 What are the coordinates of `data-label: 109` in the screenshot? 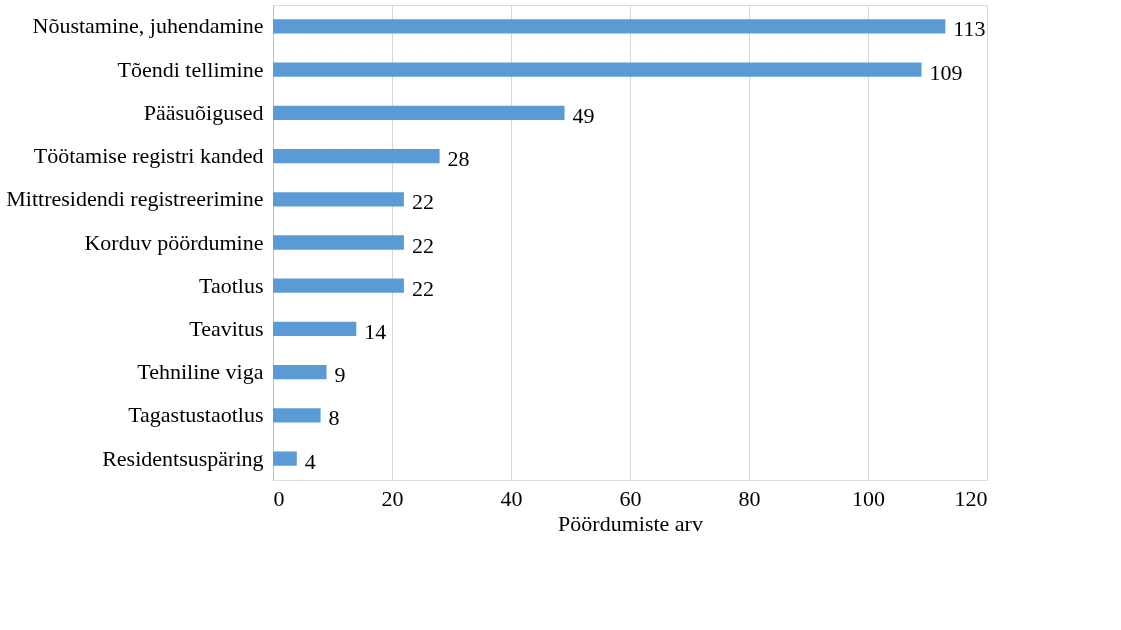 It's located at (946, 72).